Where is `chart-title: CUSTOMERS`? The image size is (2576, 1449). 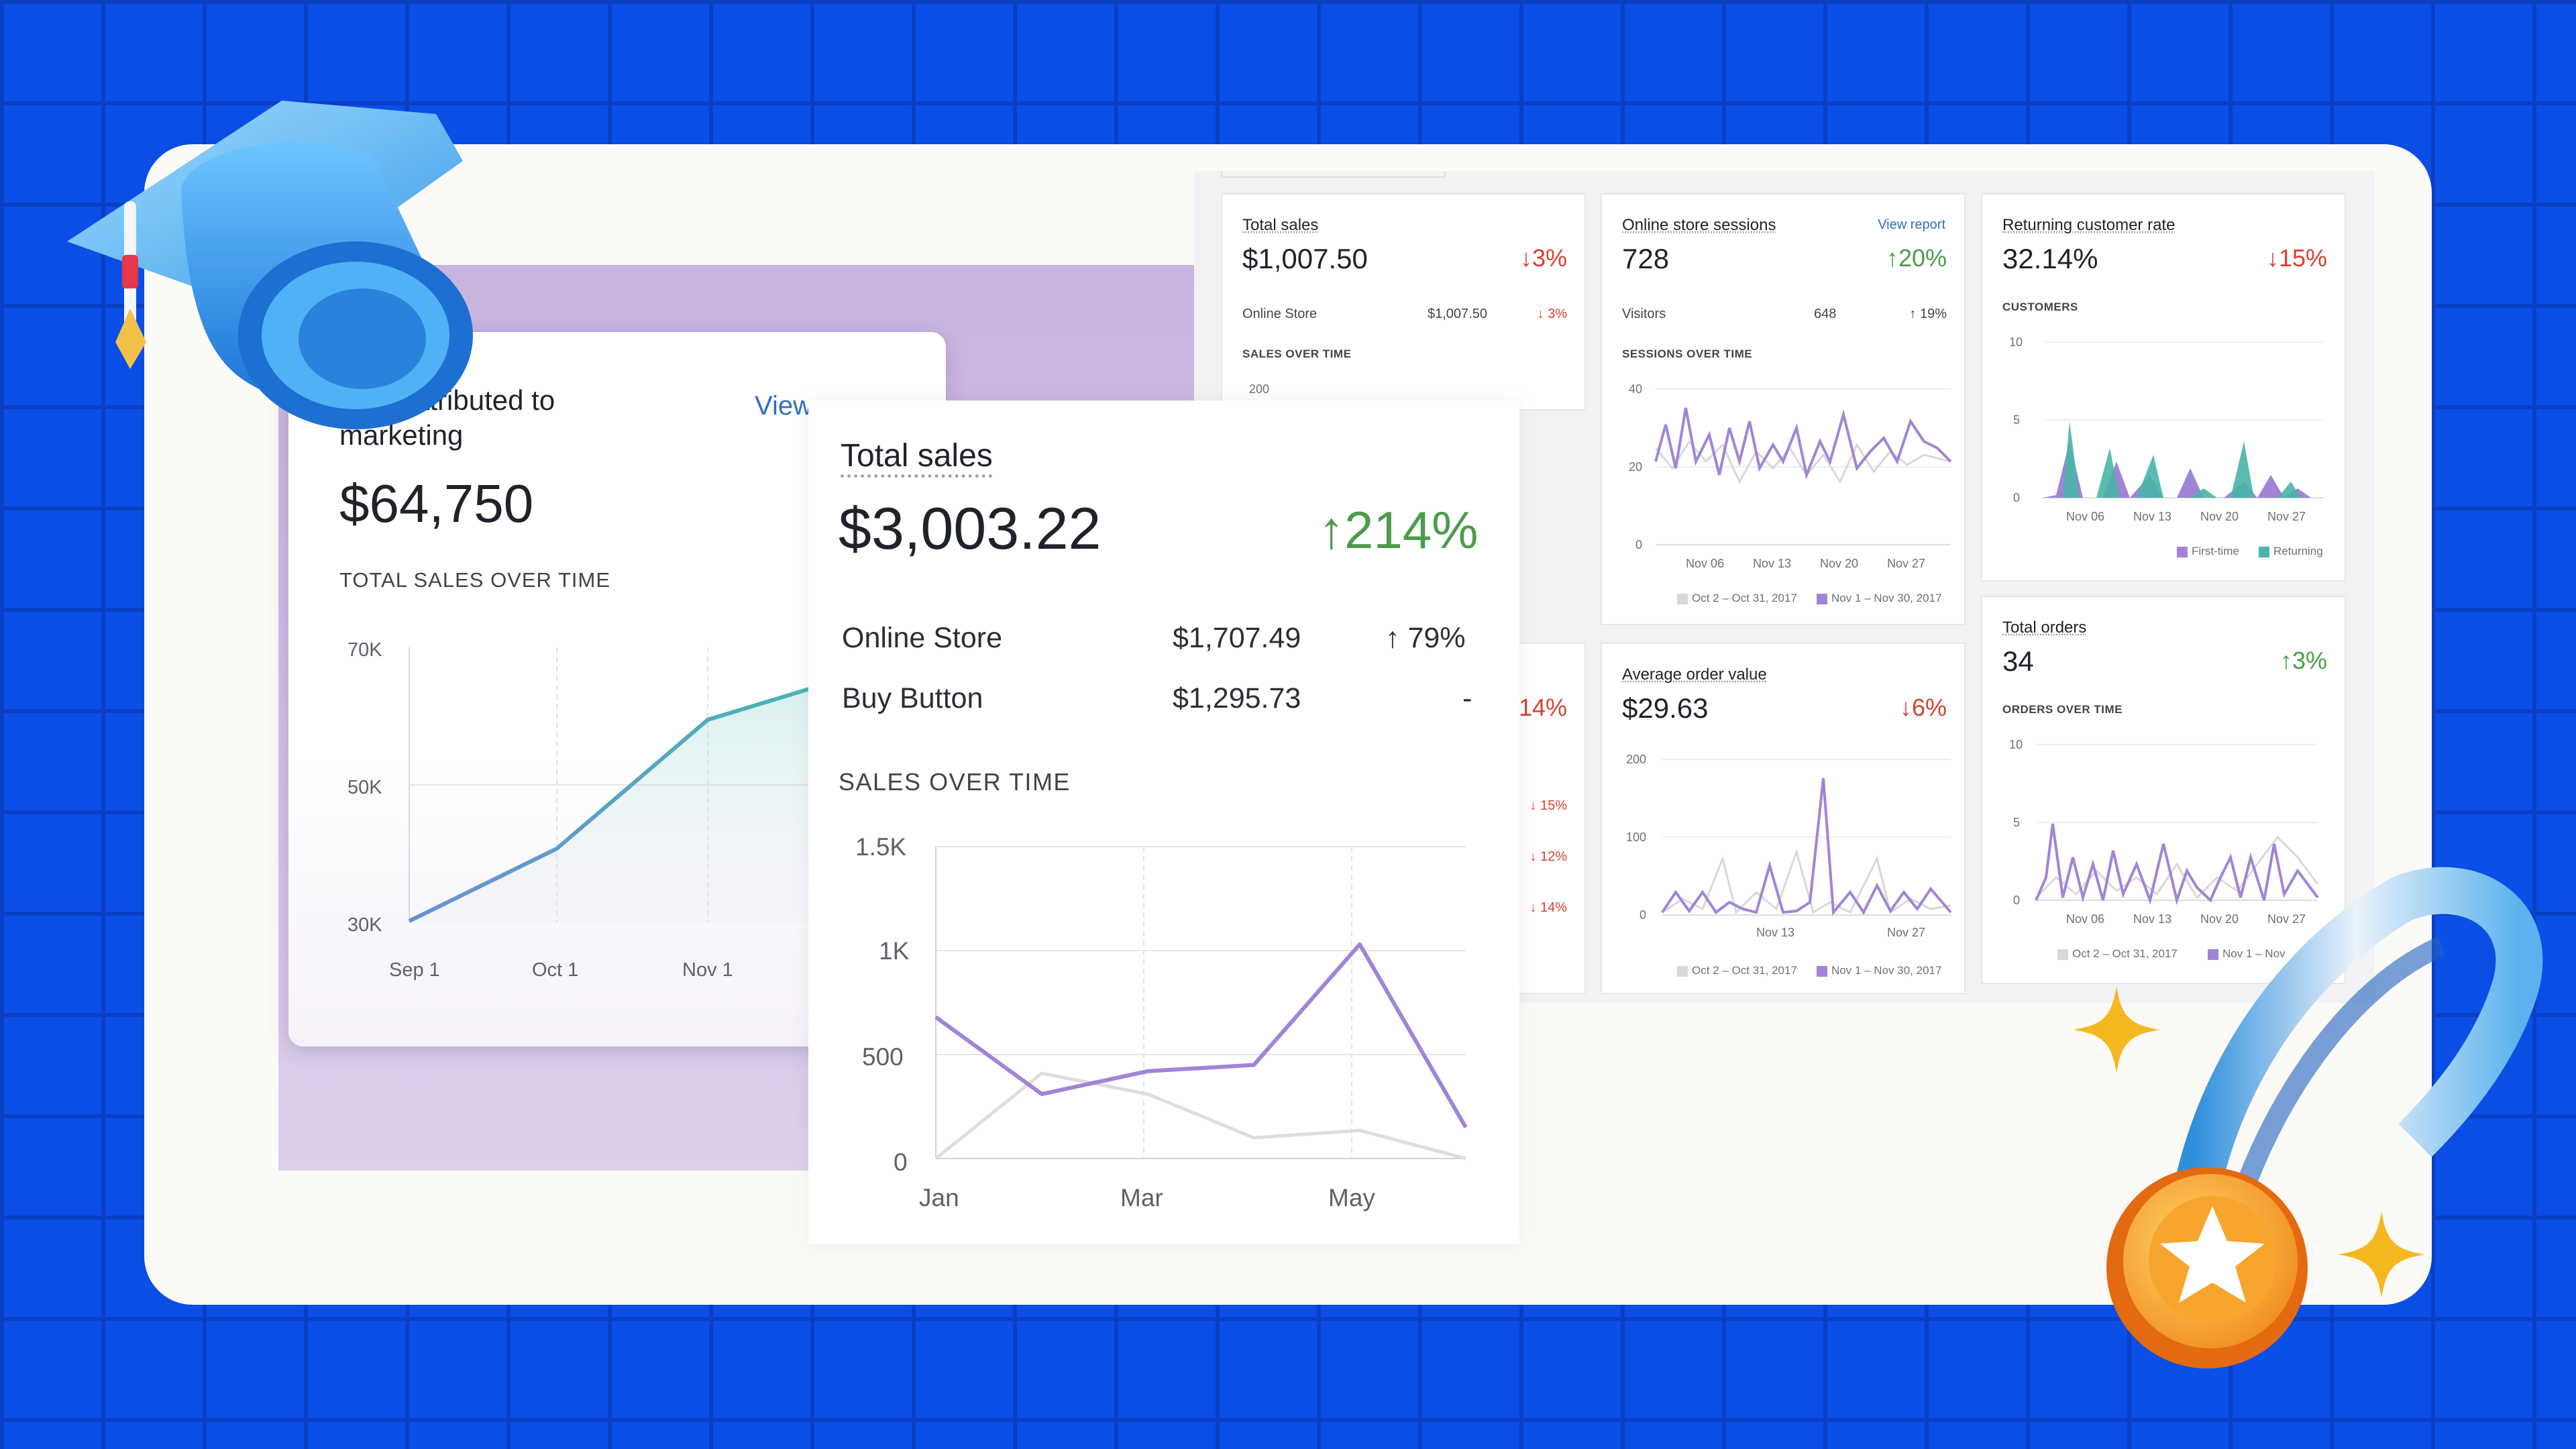
chart-title: CUSTOMERS is located at coordinates (2040, 307).